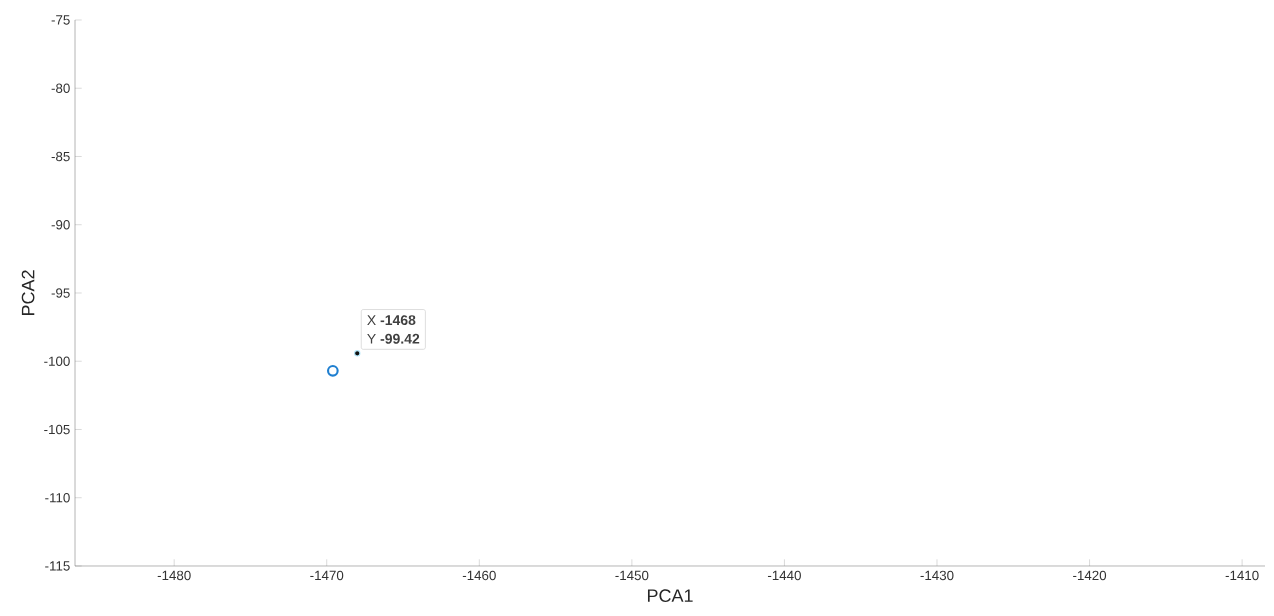  Describe the element at coordinates (57, 498) in the screenshot. I see `y-tick-label: -110` at that location.